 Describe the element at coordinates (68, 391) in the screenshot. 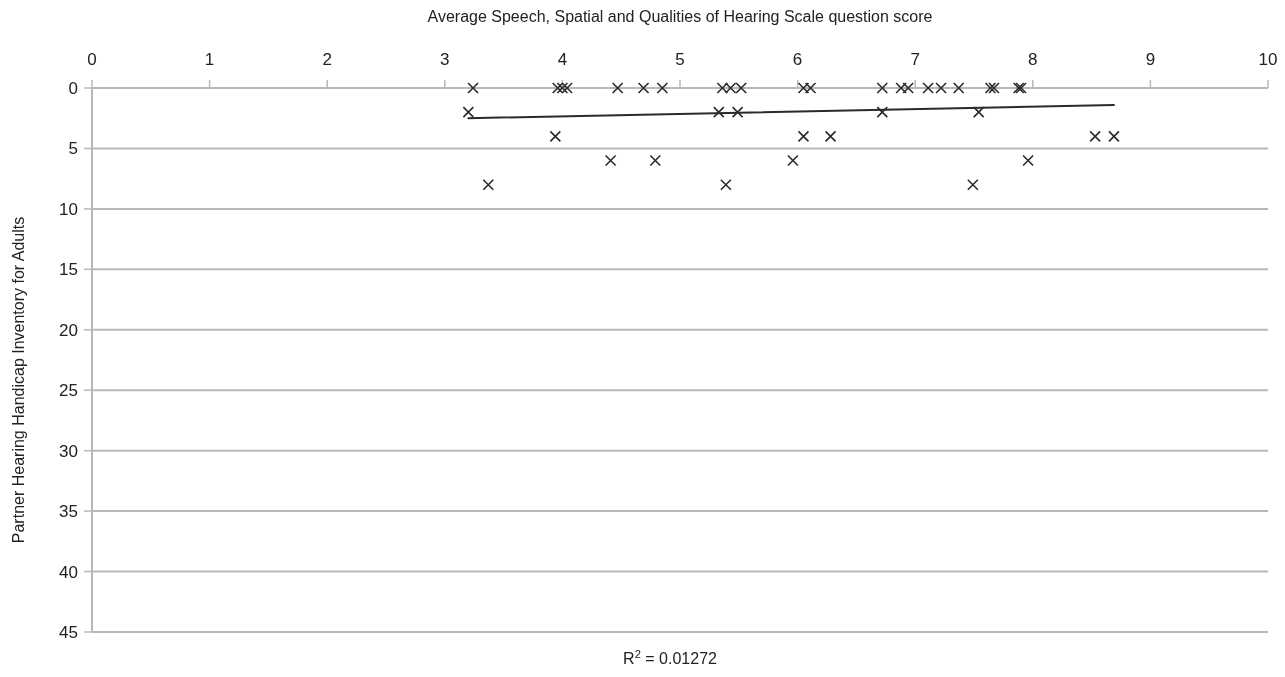

I see `y-tick-label: 25` at that location.